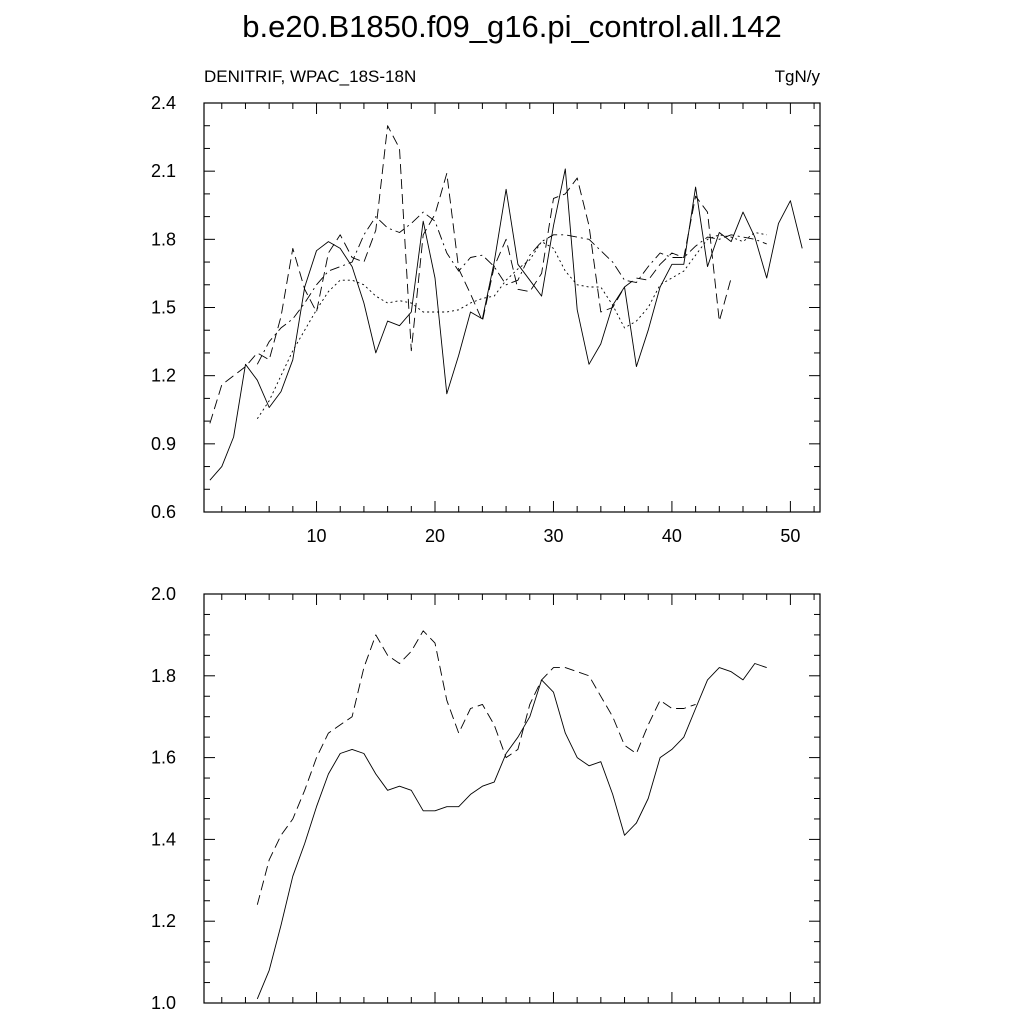 The height and width of the screenshot is (1024, 1024). I want to click on panel-2-y-tick-label: 1.2, so click(163, 921).